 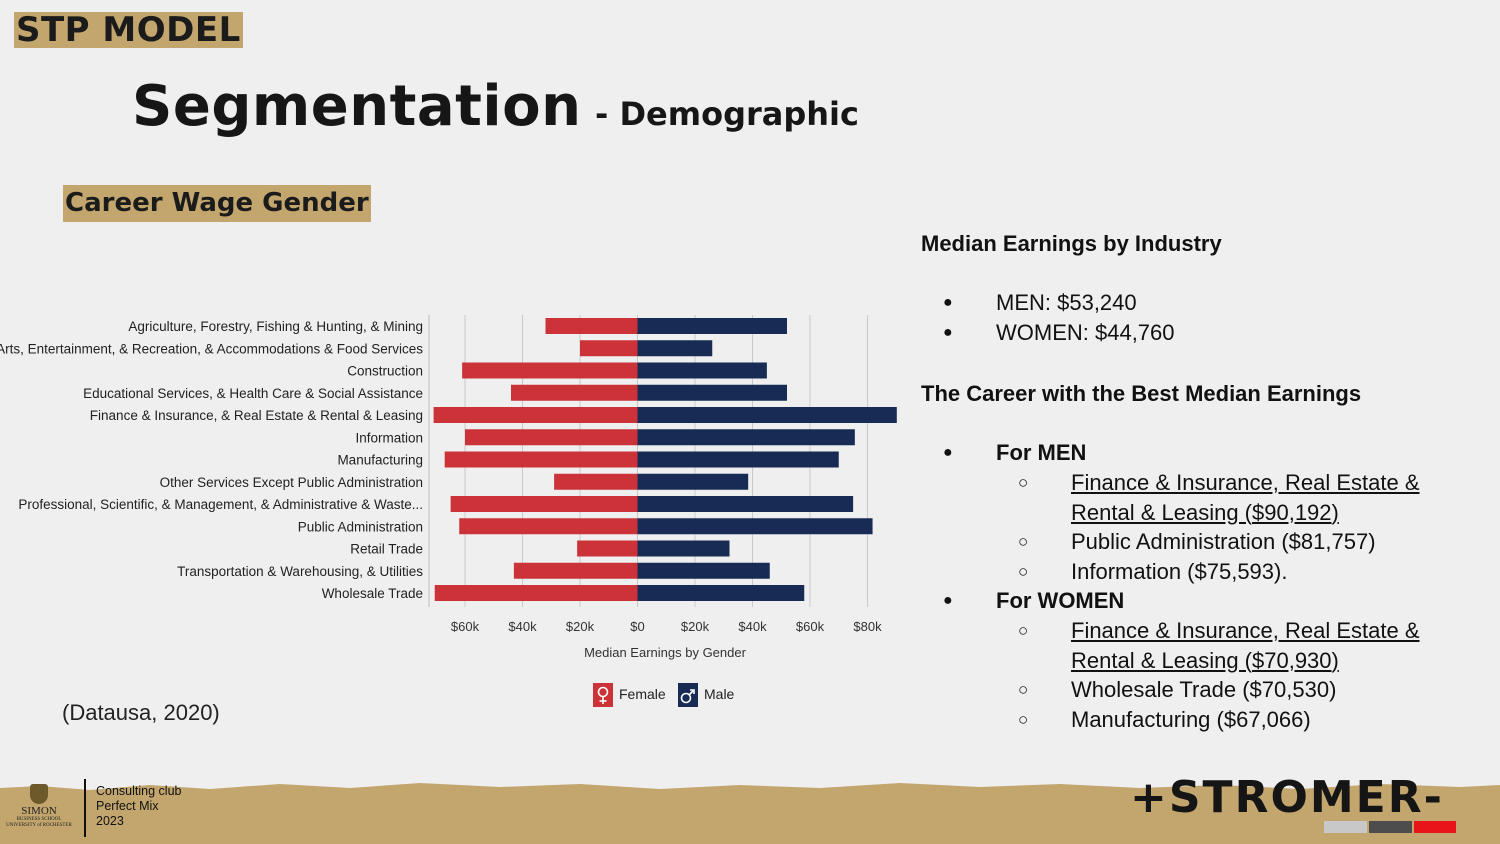 I want to click on male-symbol-glyph-ring, so click(x=686, y=698).